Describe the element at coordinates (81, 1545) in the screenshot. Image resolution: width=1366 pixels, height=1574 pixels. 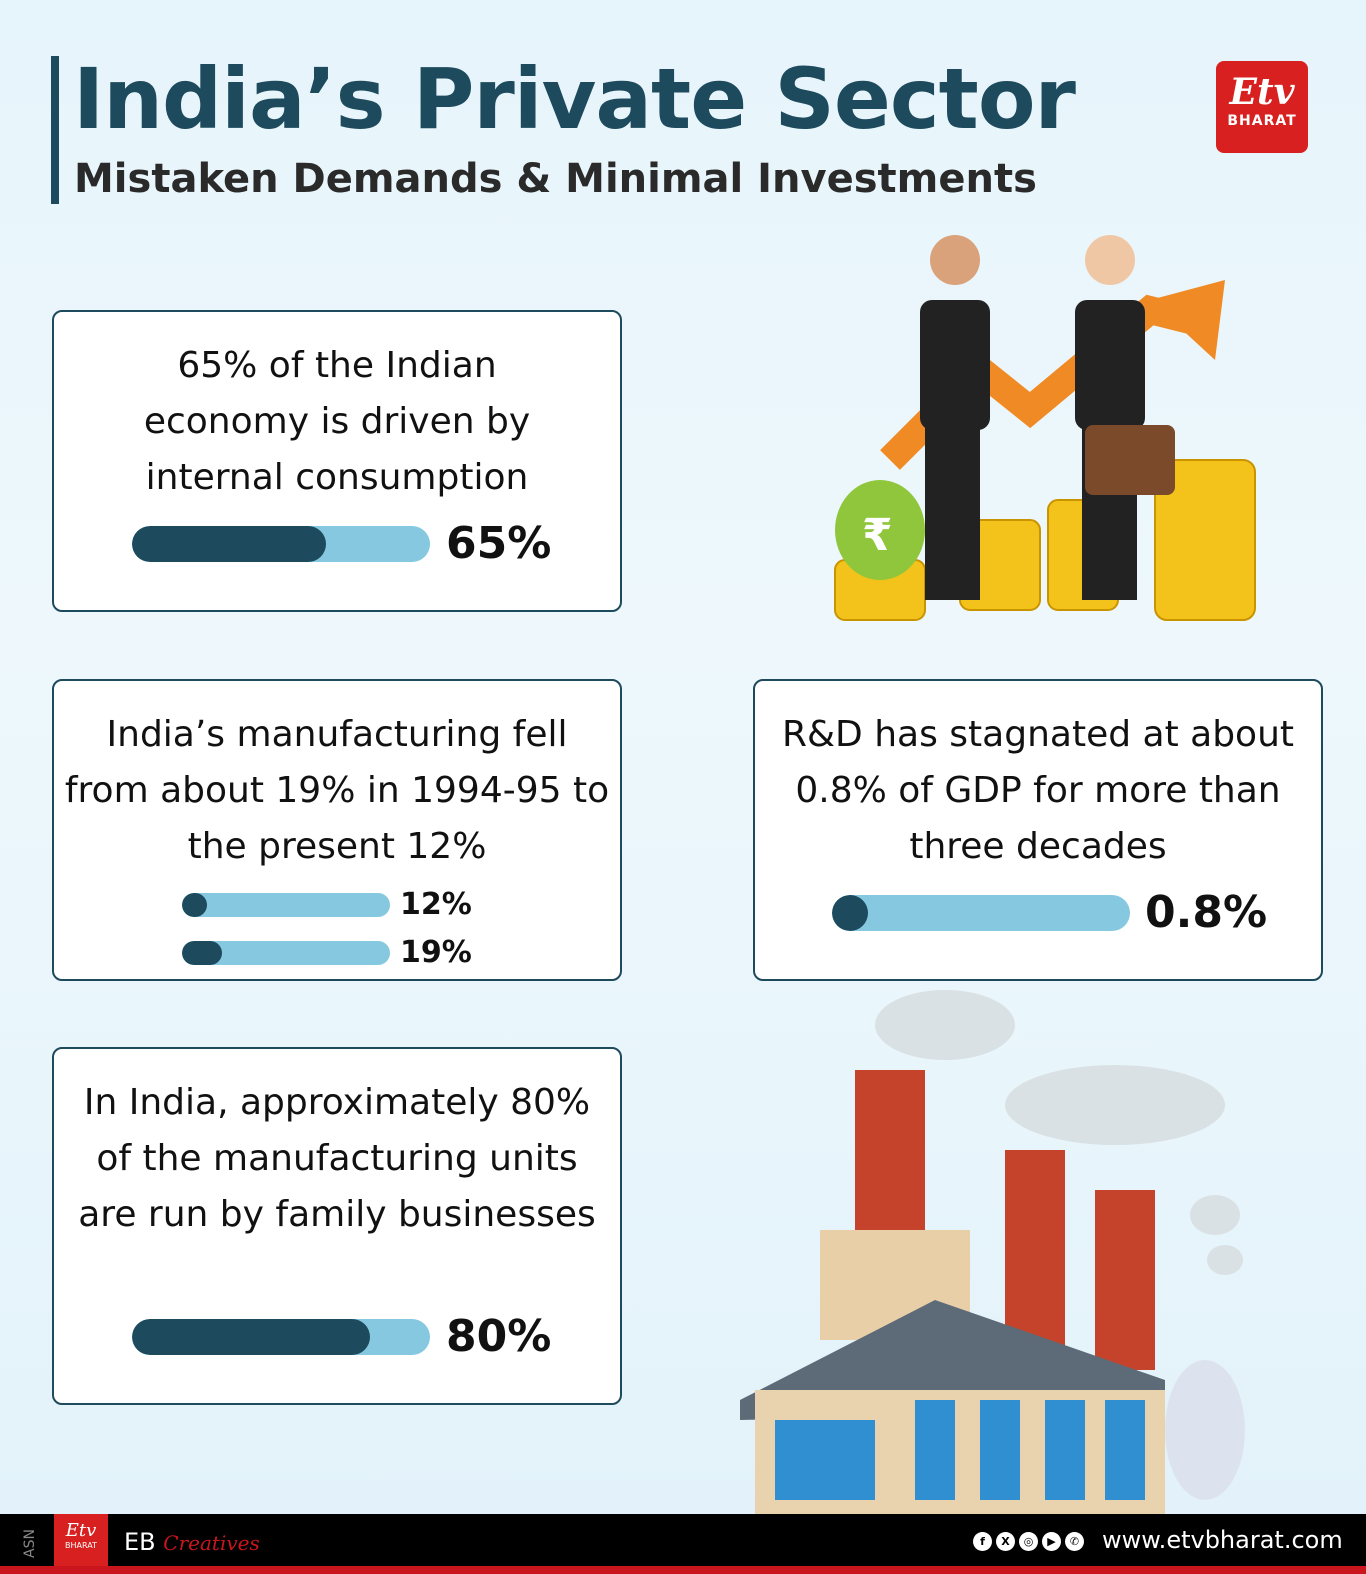
I see `footer-logo-text: BHARAT` at that location.